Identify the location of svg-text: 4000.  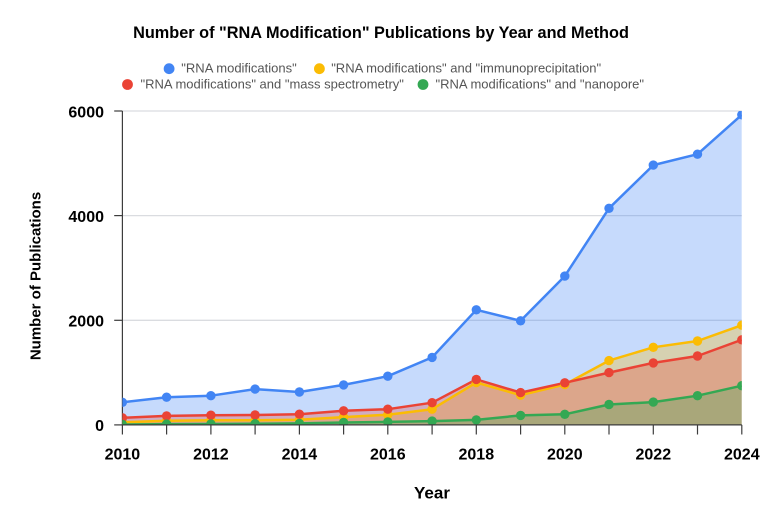
(86, 217).